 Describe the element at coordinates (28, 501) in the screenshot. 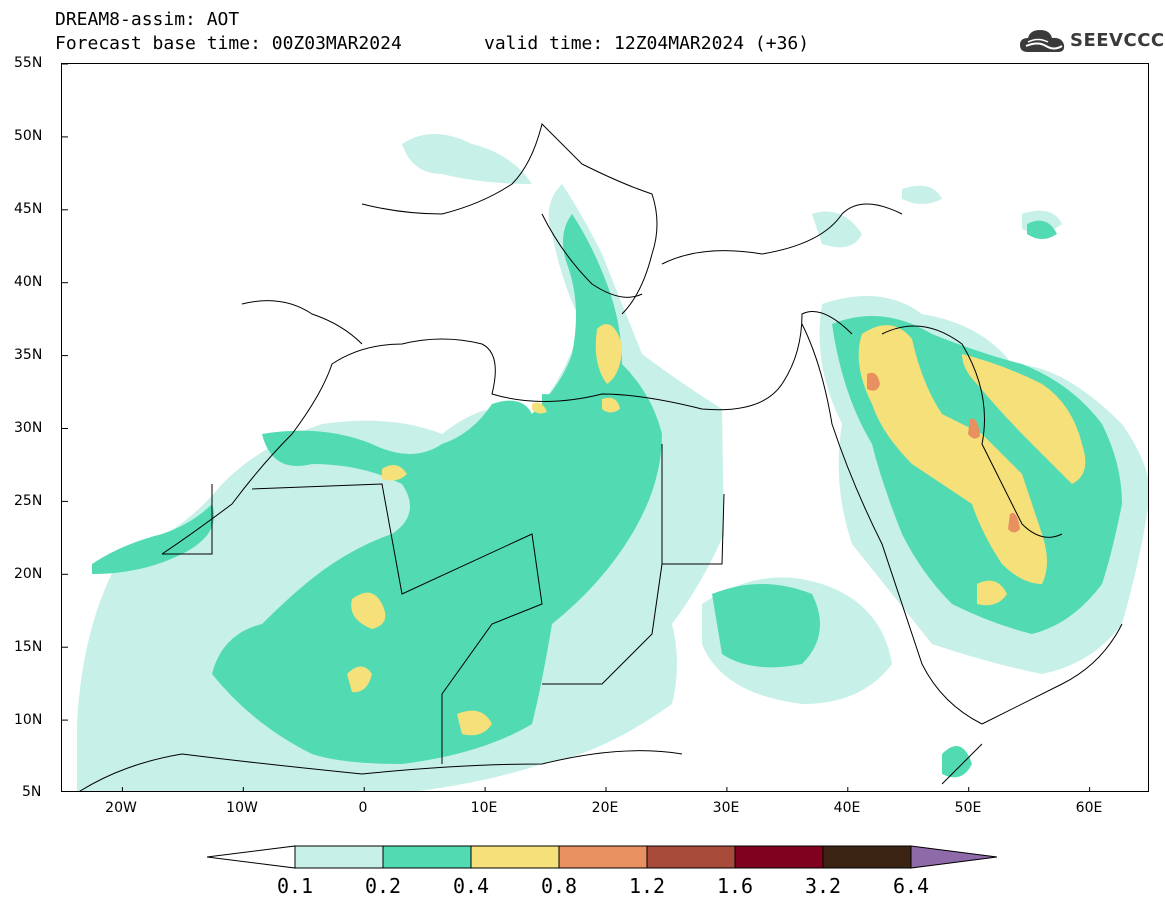

I see `lat-label-25n: 25N` at that location.